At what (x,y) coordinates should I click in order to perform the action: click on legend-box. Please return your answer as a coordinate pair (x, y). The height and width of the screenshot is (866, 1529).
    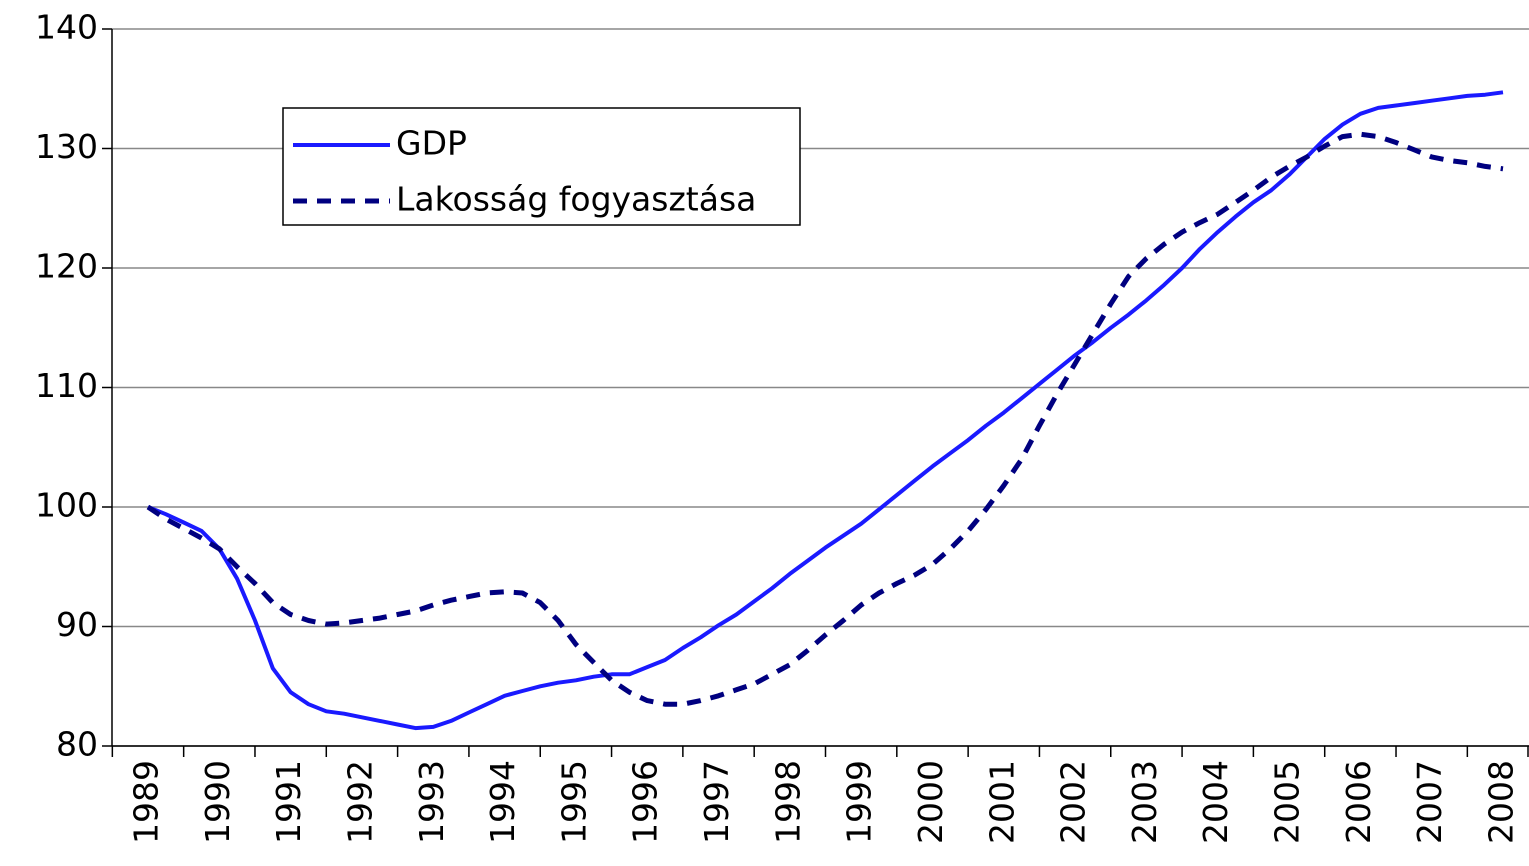
    Looking at the image, I should click on (541, 166).